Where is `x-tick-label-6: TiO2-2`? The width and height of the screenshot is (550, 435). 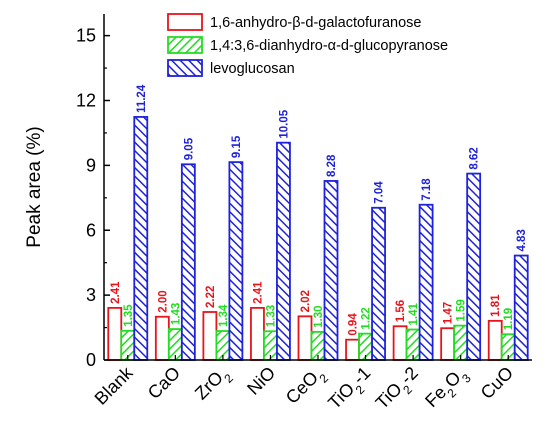
x-tick-label-6: TiO2-2 is located at coordinates (399, 390).